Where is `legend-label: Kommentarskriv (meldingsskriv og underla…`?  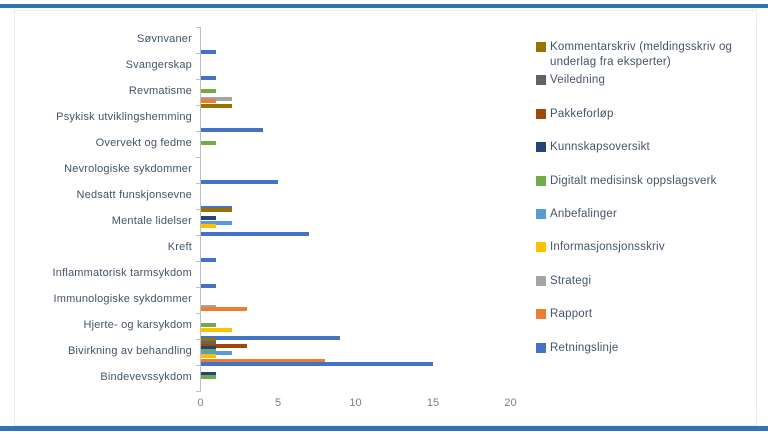
legend-label: Kommentarskriv (meldingsskriv og underla… is located at coordinates (641, 54).